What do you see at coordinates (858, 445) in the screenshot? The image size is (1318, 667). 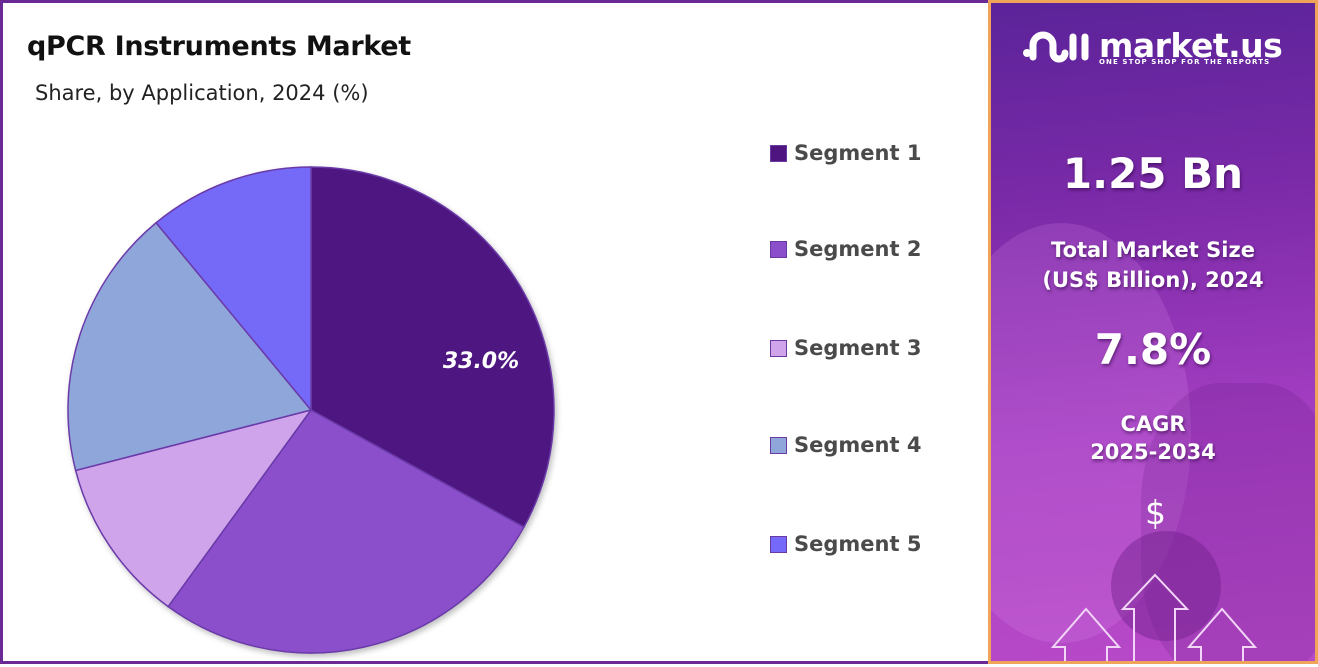 I see `legend-label: Segment 4` at bounding box center [858, 445].